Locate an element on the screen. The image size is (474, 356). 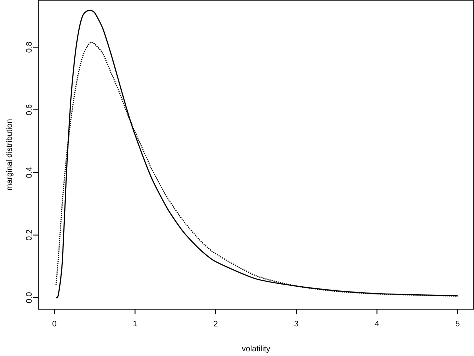
x-tick-label: 3 is located at coordinates (296, 324).